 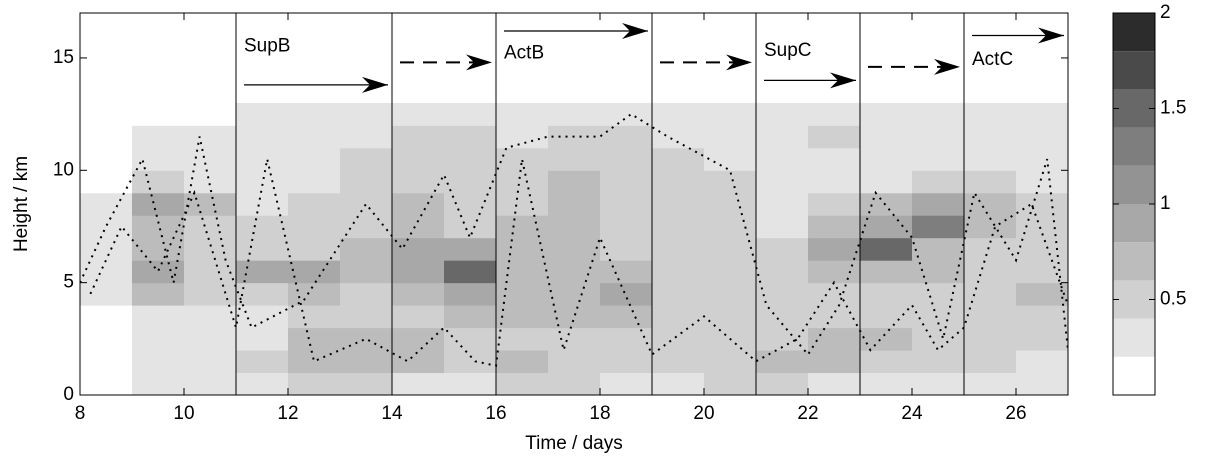 I want to click on x-tick-label: 26, so click(x=1015, y=413).